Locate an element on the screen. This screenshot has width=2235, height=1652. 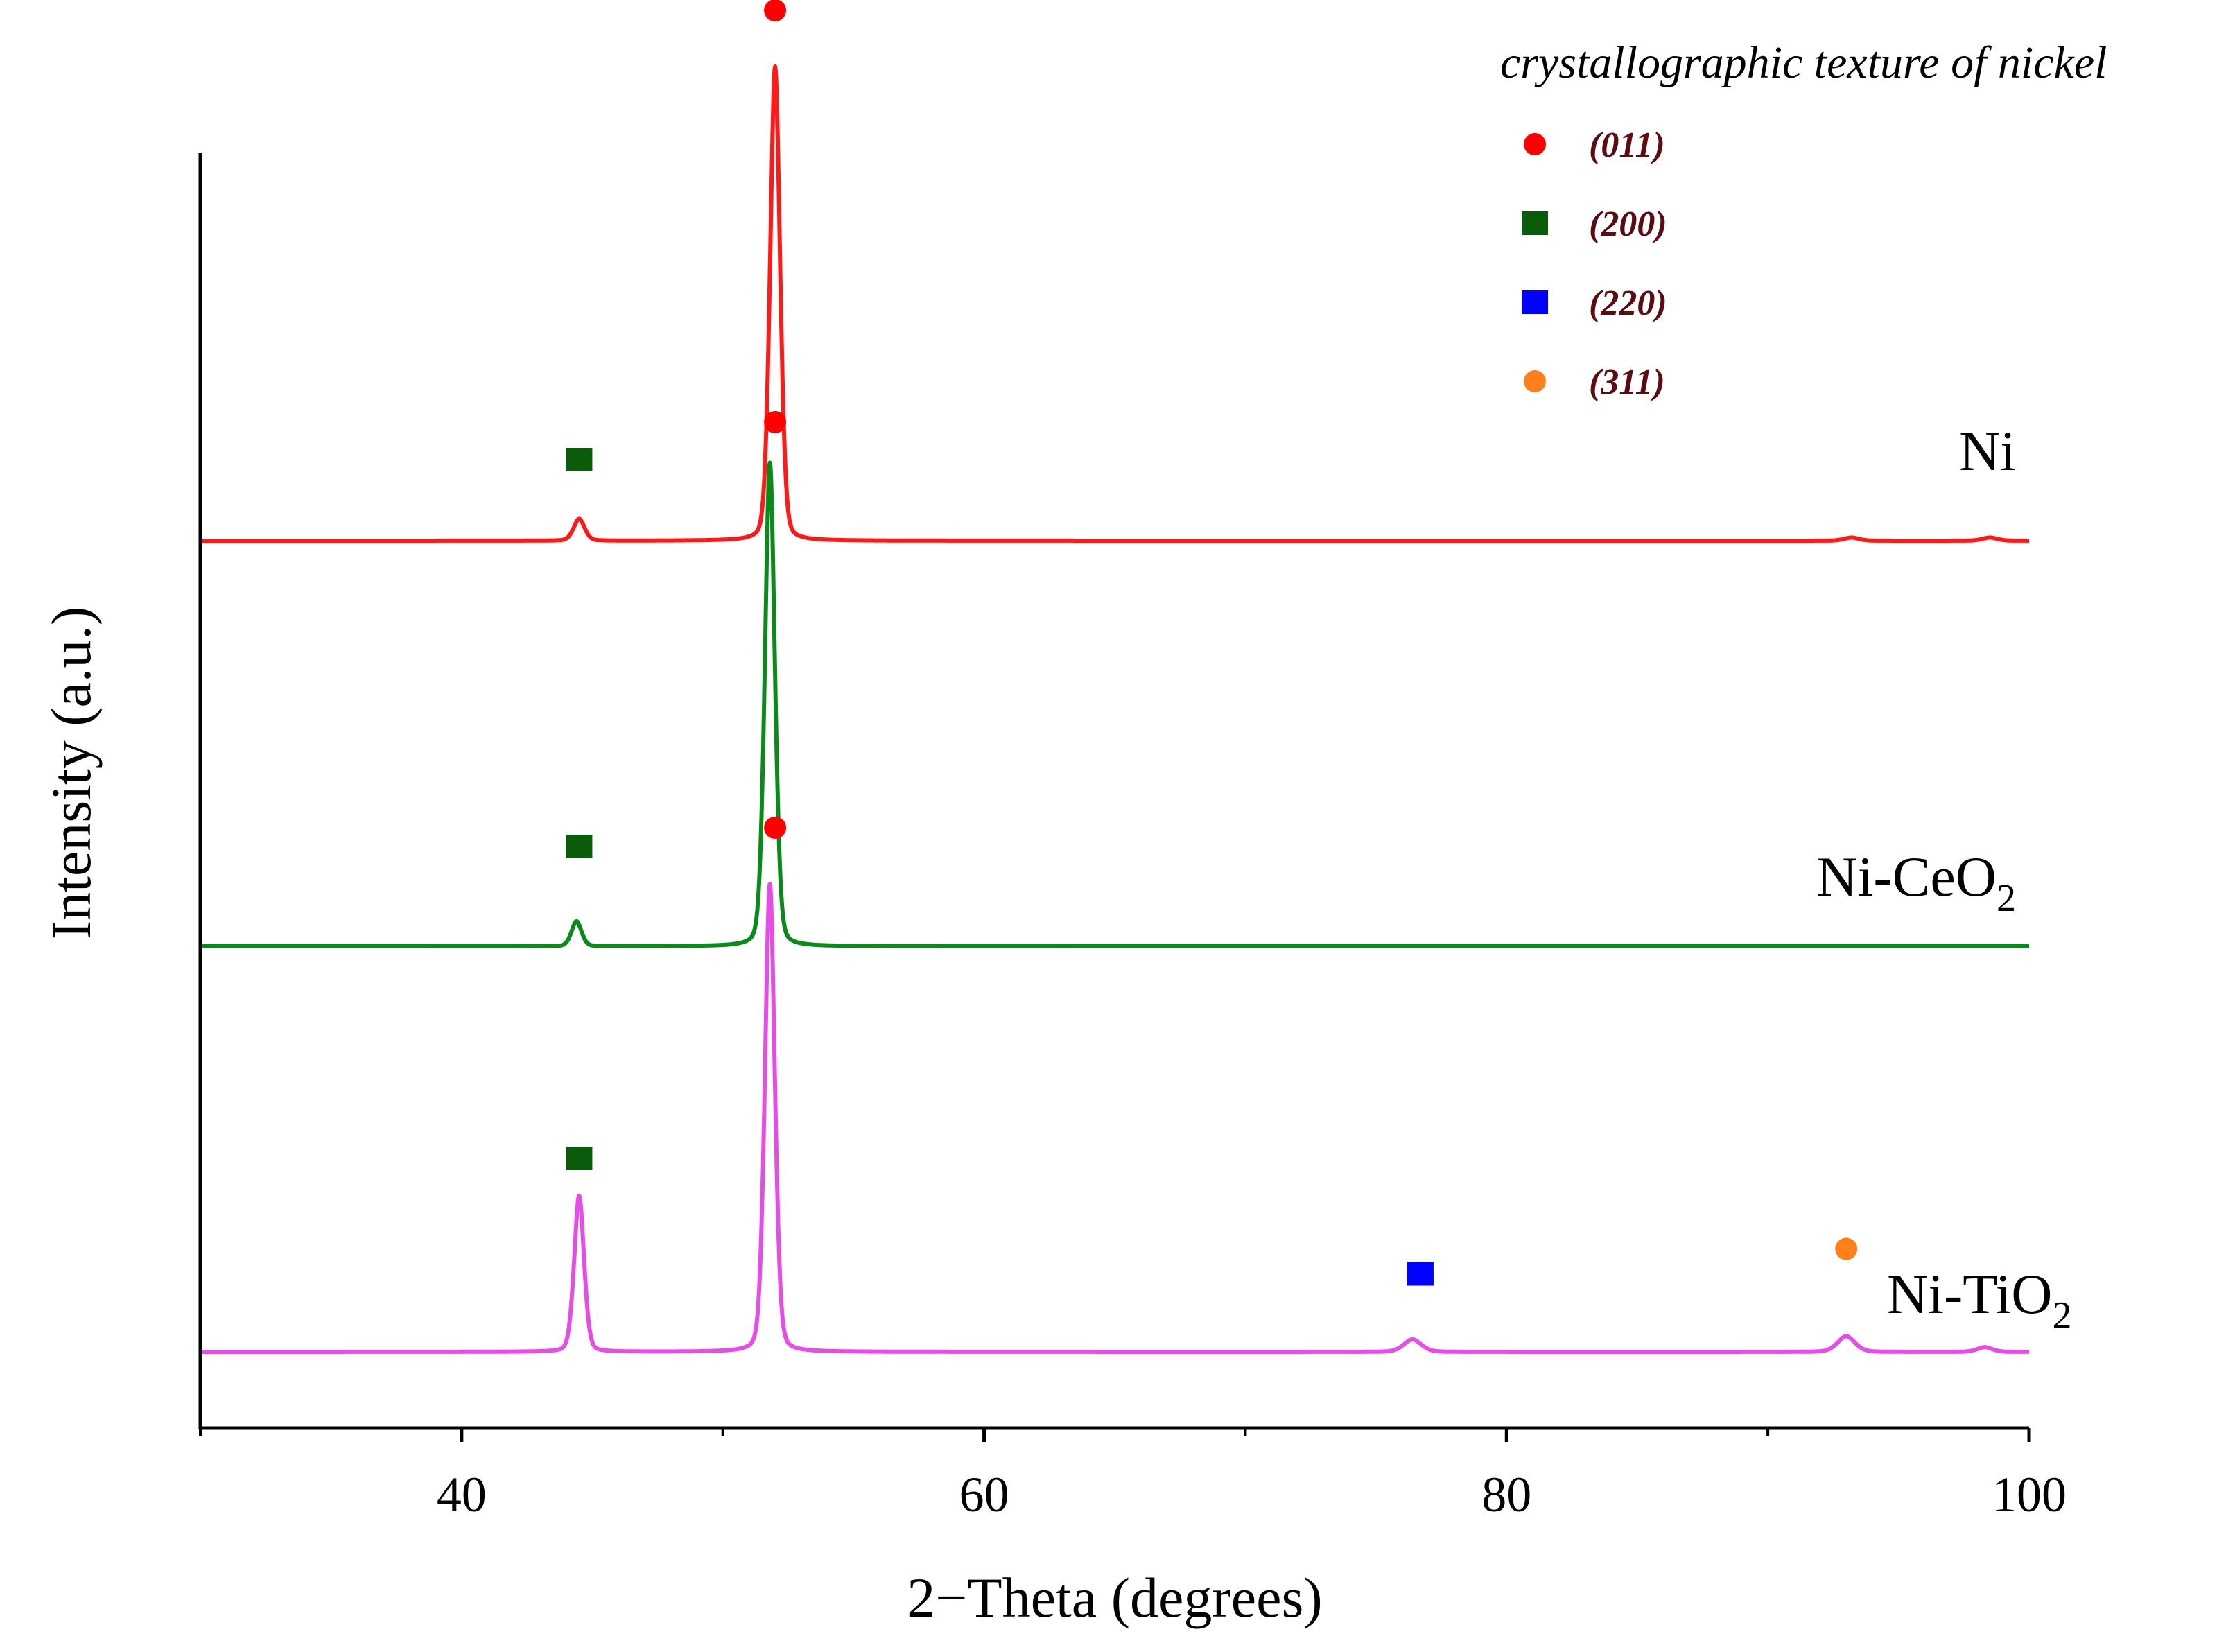
x-ticks: 40 60 80 100 is located at coordinates (1133, 1475).